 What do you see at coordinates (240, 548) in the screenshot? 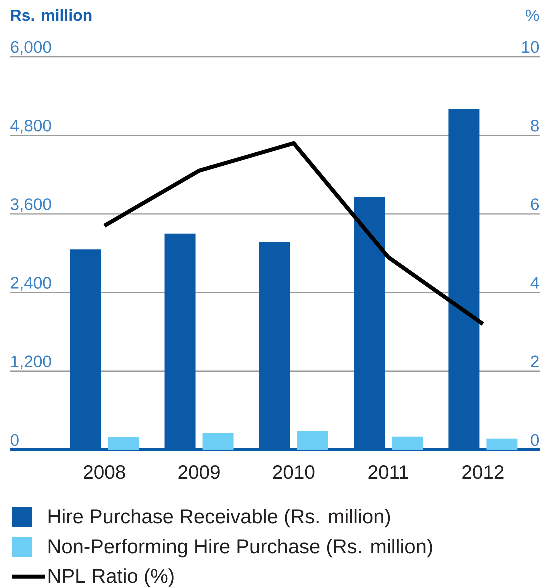
I see `legend-label: Non-Performing Hire Purchase (Rs. million)` at bounding box center [240, 548].